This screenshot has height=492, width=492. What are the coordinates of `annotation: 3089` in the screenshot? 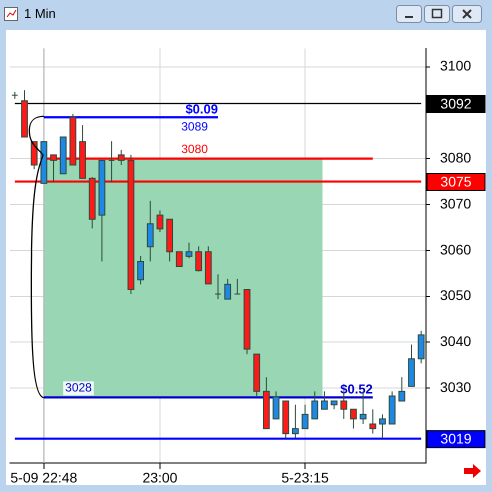 It's located at (194, 127).